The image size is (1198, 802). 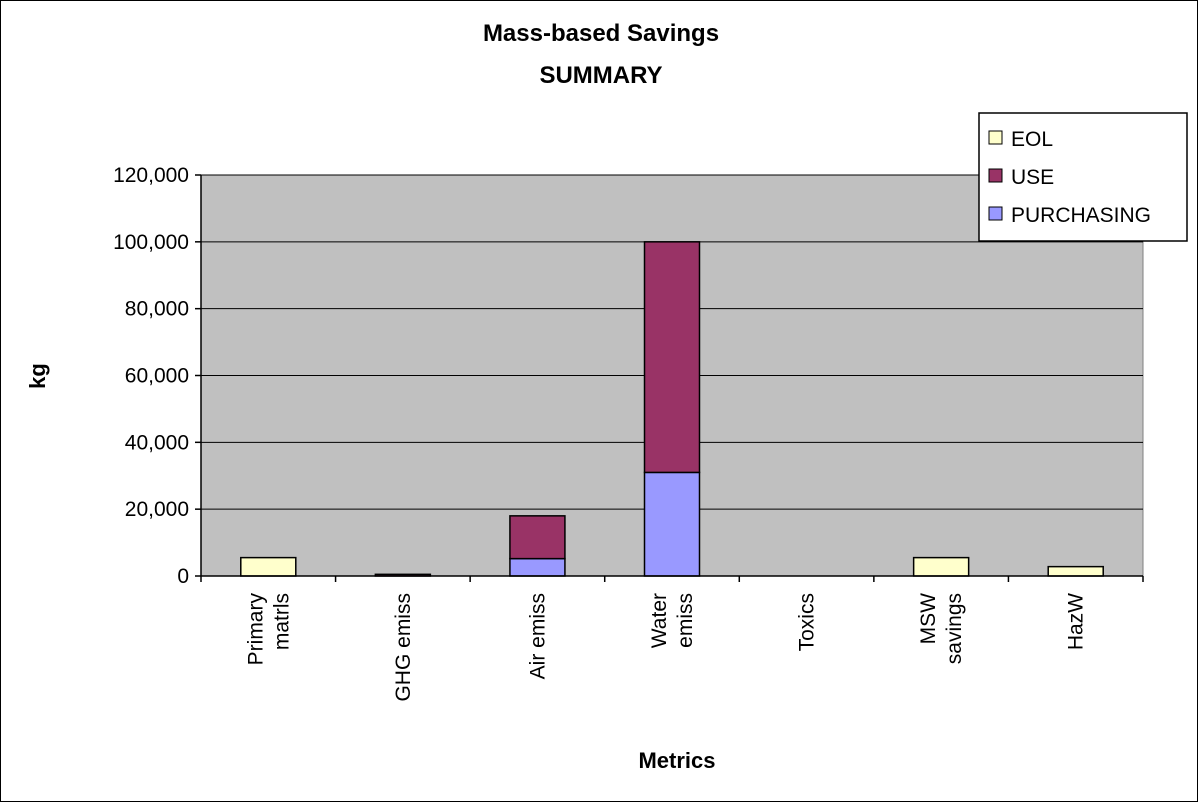 What do you see at coordinates (1032, 139) in the screenshot?
I see `legend-label-eol: EOL` at bounding box center [1032, 139].